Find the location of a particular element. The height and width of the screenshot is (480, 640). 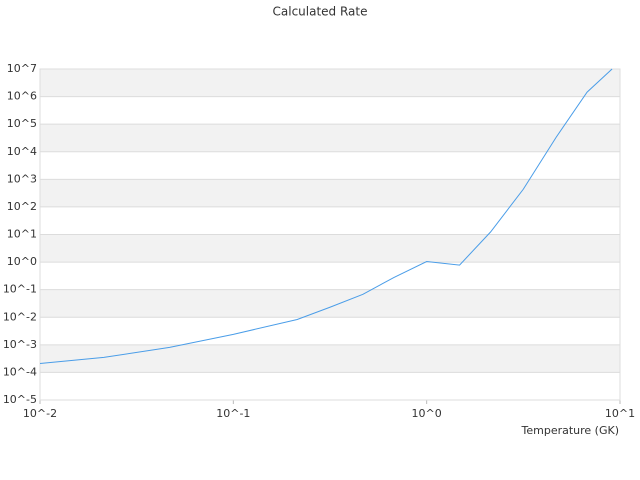

y-tick-label: 10^6 is located at coordinates (22, 96).